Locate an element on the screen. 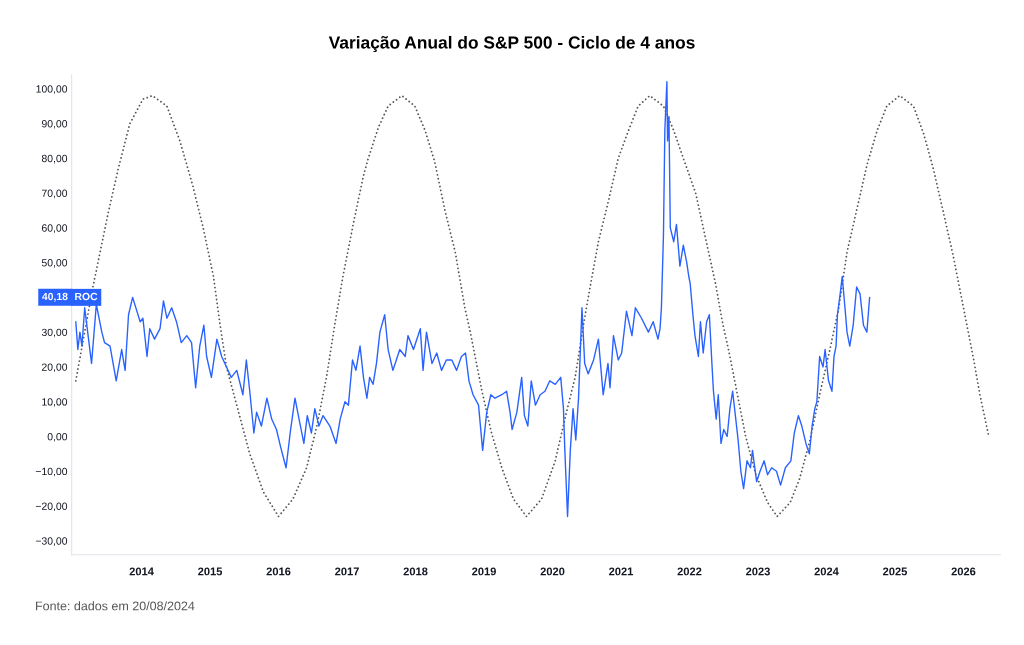 The height and width of the screenshot is (645, 1024). x-tick-label: 2025 is located at coordinates (895, 571).